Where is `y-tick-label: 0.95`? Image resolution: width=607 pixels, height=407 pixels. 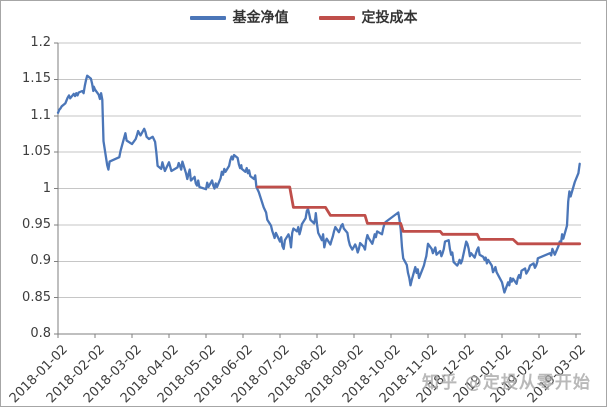 y-tick-label: 0.95 is located at coordinates (36, 224).